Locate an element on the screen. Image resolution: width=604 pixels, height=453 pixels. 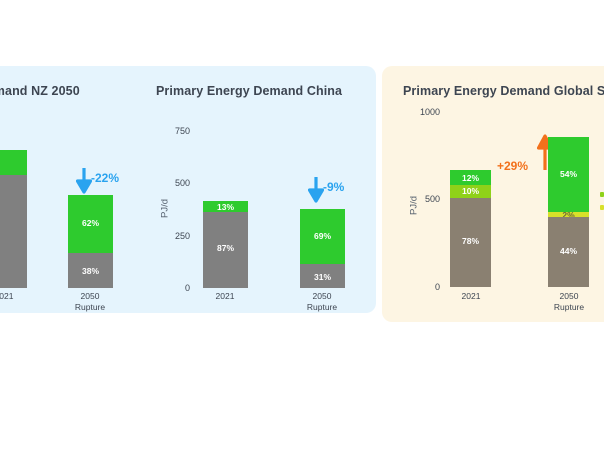
bar-segment-renewable: 69% is located at coordinates (322, 236).